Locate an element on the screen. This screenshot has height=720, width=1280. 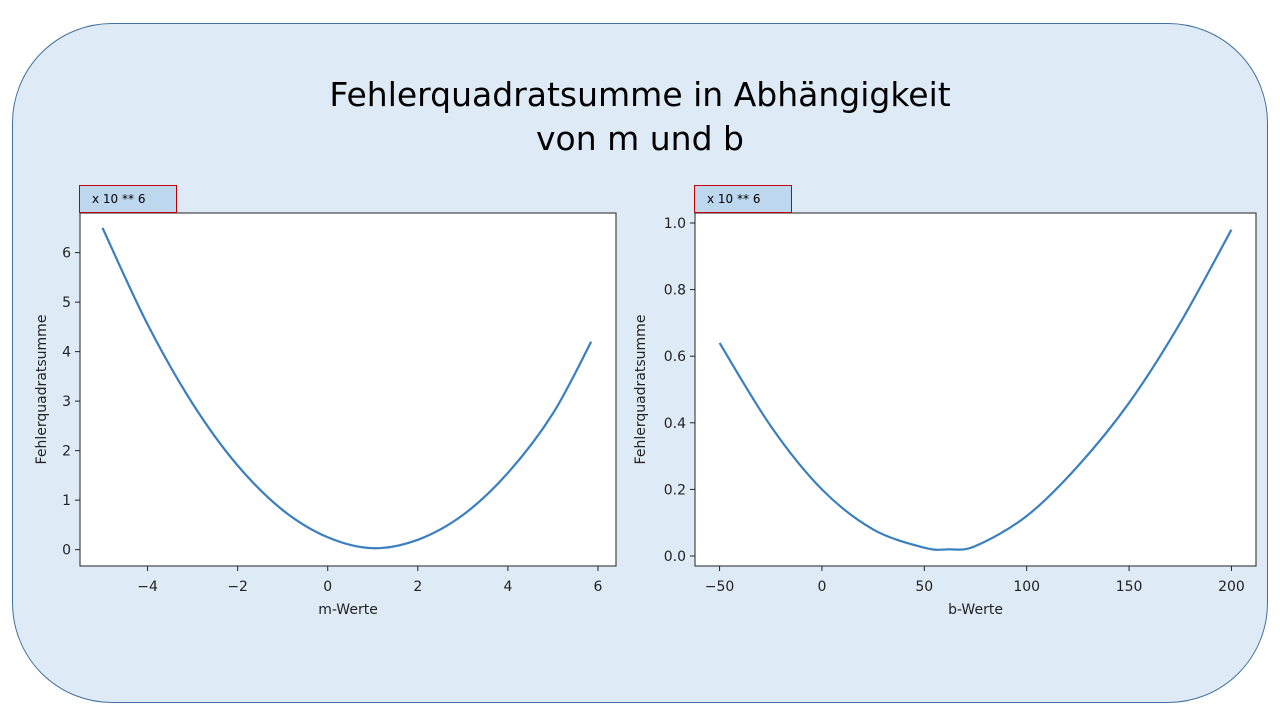
x-tick-label: 2 is located at coordinates (417, 587).